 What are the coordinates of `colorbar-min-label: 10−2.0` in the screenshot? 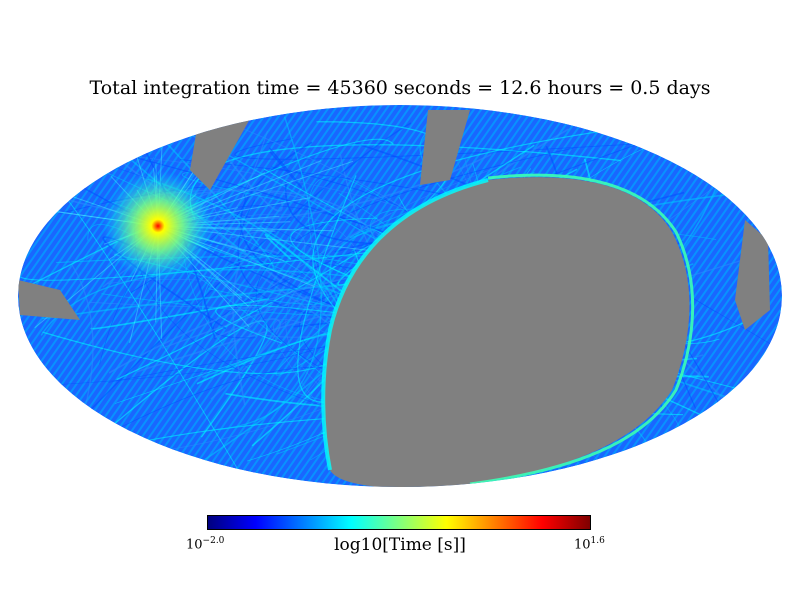 It's located at (205, 544).